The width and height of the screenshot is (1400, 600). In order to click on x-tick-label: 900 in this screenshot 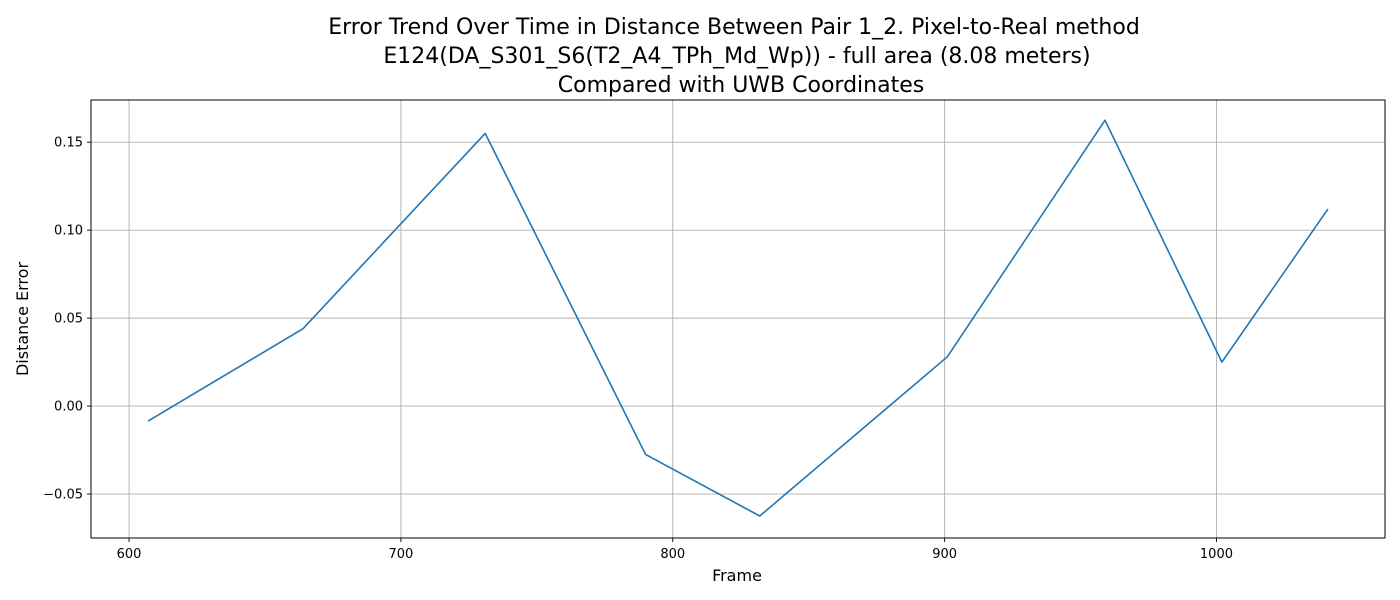, I will do `click(944, 554)`.